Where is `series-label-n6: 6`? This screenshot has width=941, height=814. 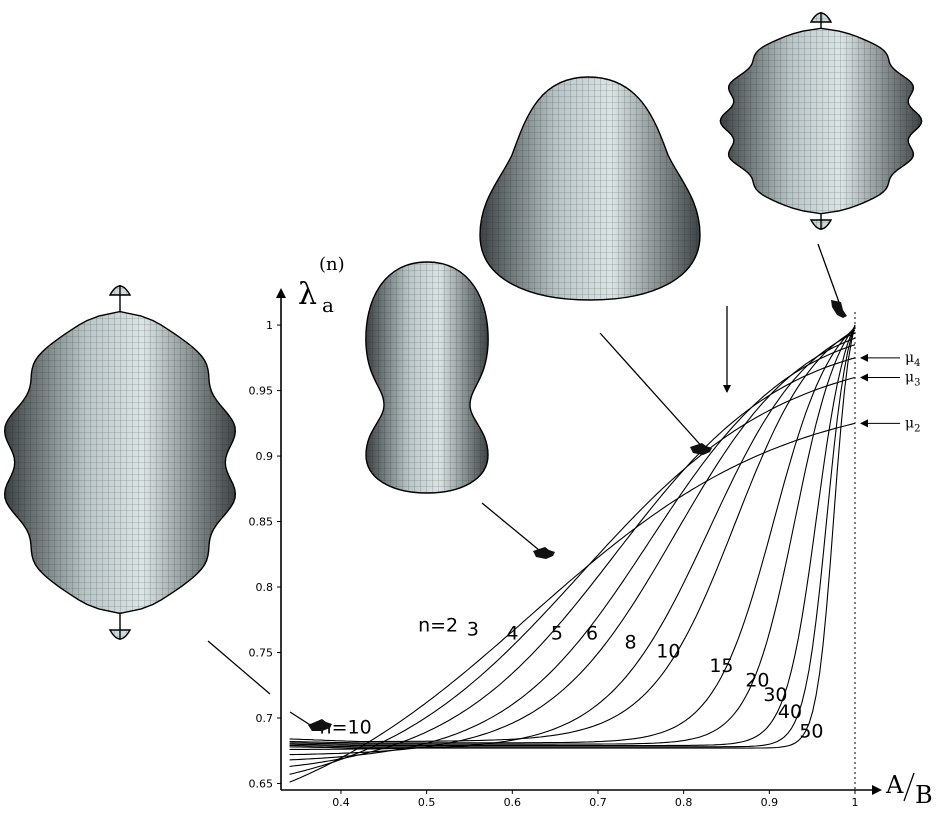 series-label-n6: 6 is located at coordinates (592, 633).